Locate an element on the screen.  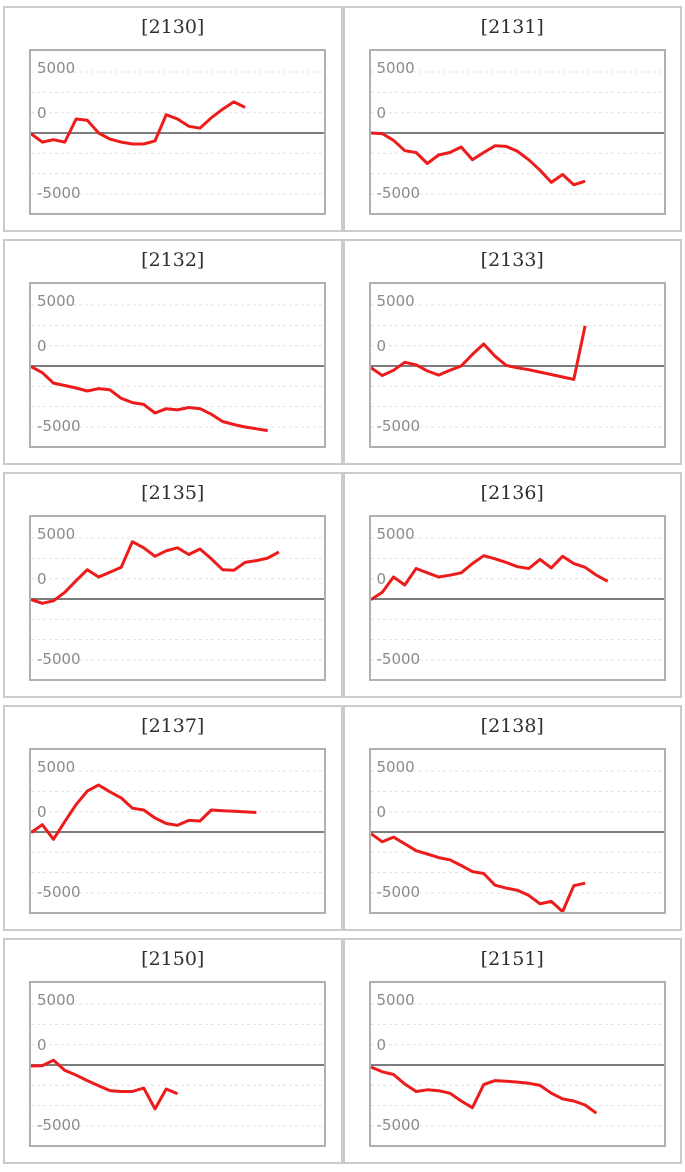
chart-panel: [2151] 5000 0 -5000 is located at coordinates (513, 1051).